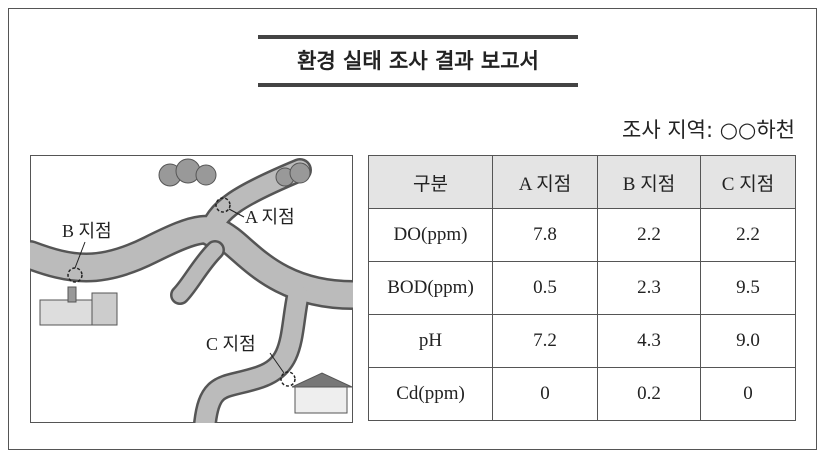 The width and height of the screenshot is (825, 450). I want to click on column-header: A 지점, so click(545, 182).